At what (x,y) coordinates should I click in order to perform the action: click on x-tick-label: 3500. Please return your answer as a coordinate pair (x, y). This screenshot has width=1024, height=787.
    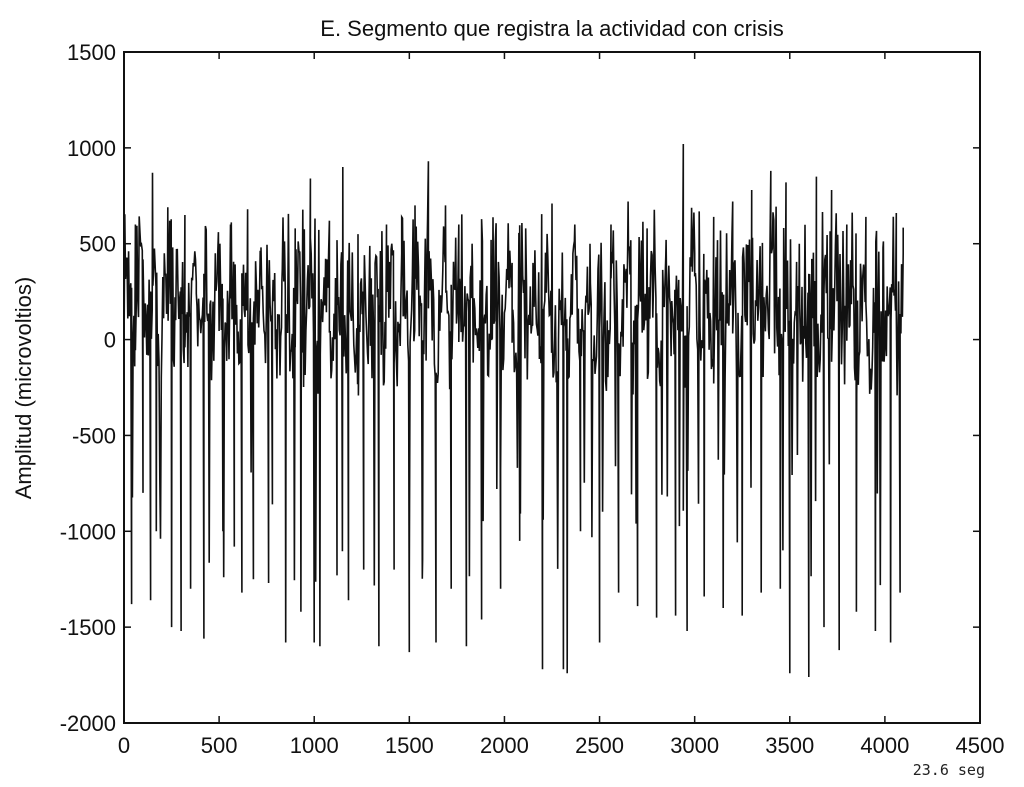
    Looking at the image, I should click on (789, 745).